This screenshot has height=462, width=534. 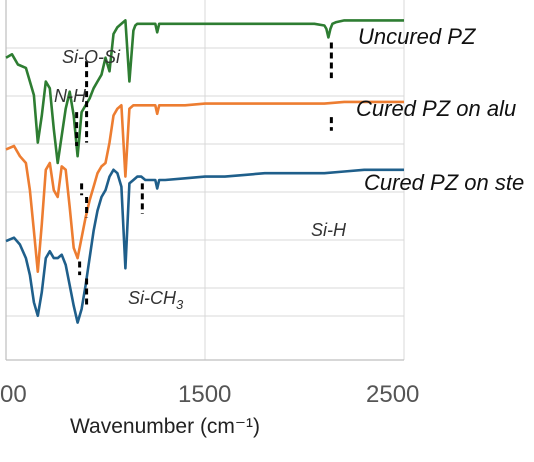 What do you see at coordinates (444, 182) in the screenshot?
I see `series-label-cured-ste: Cured PZ on ste` at bounding box center [444, 182].